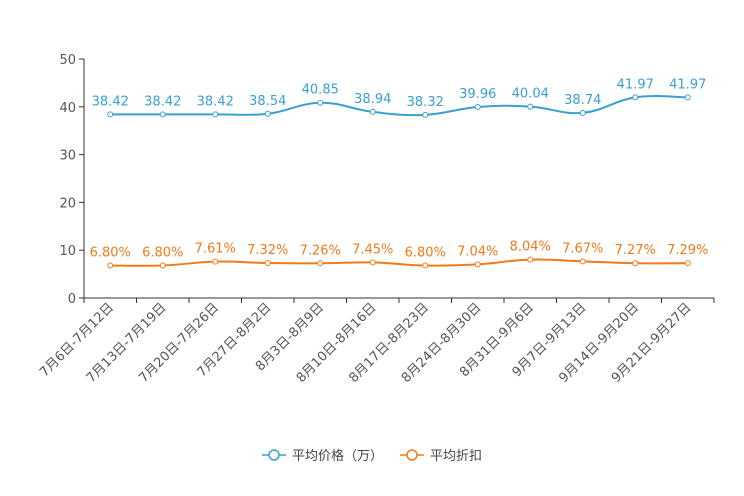  I want to click on y-tick-label: 40, so click(67, 108).